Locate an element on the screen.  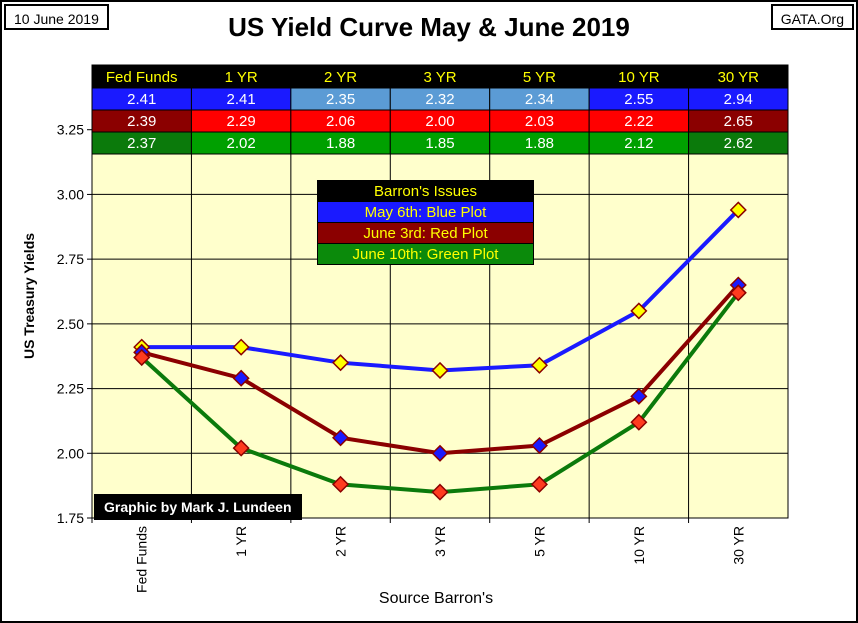
chart-title: US Yield Curve May & June 2019 is located at coordinates (429, 27).